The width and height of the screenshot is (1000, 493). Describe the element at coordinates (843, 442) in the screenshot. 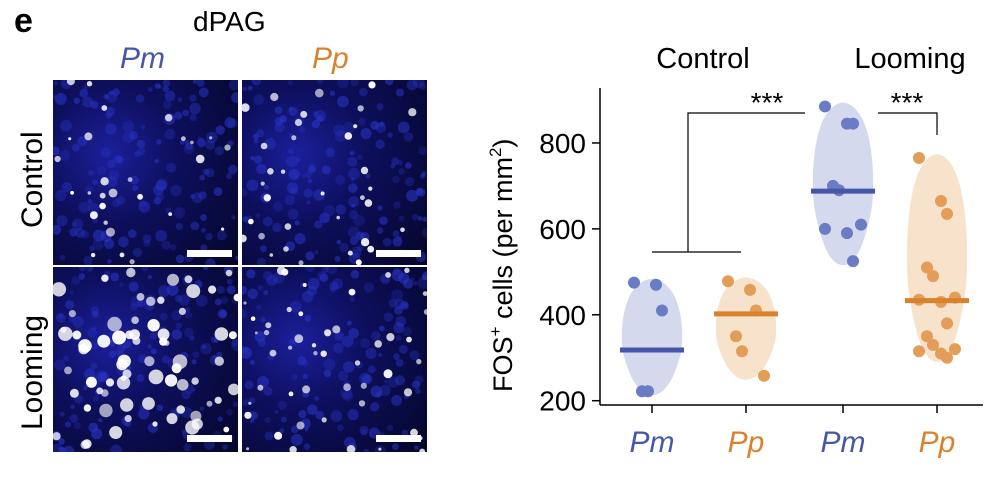

I see `x-category-label: Pm` at that location.